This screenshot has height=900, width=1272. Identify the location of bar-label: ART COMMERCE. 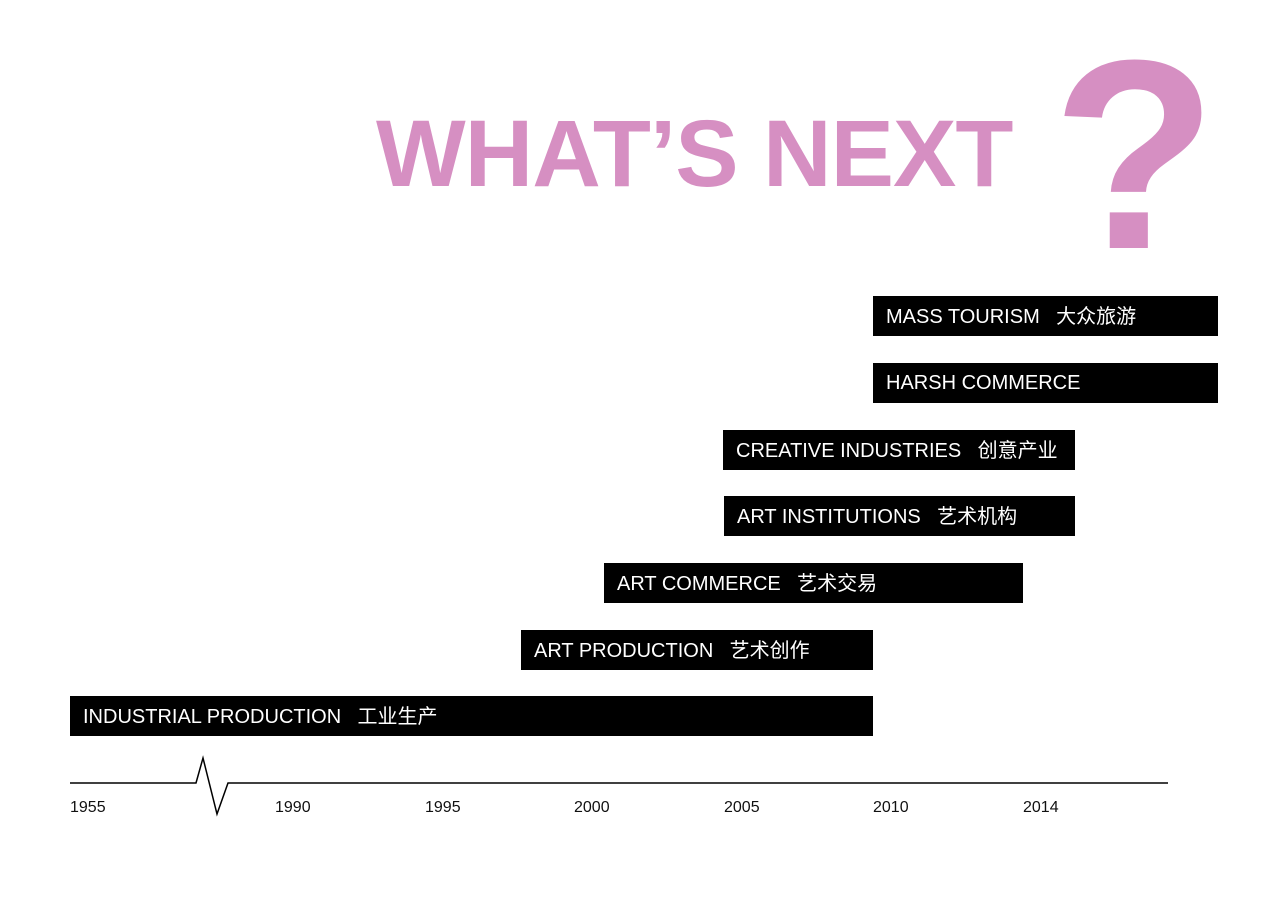
(699, 584).